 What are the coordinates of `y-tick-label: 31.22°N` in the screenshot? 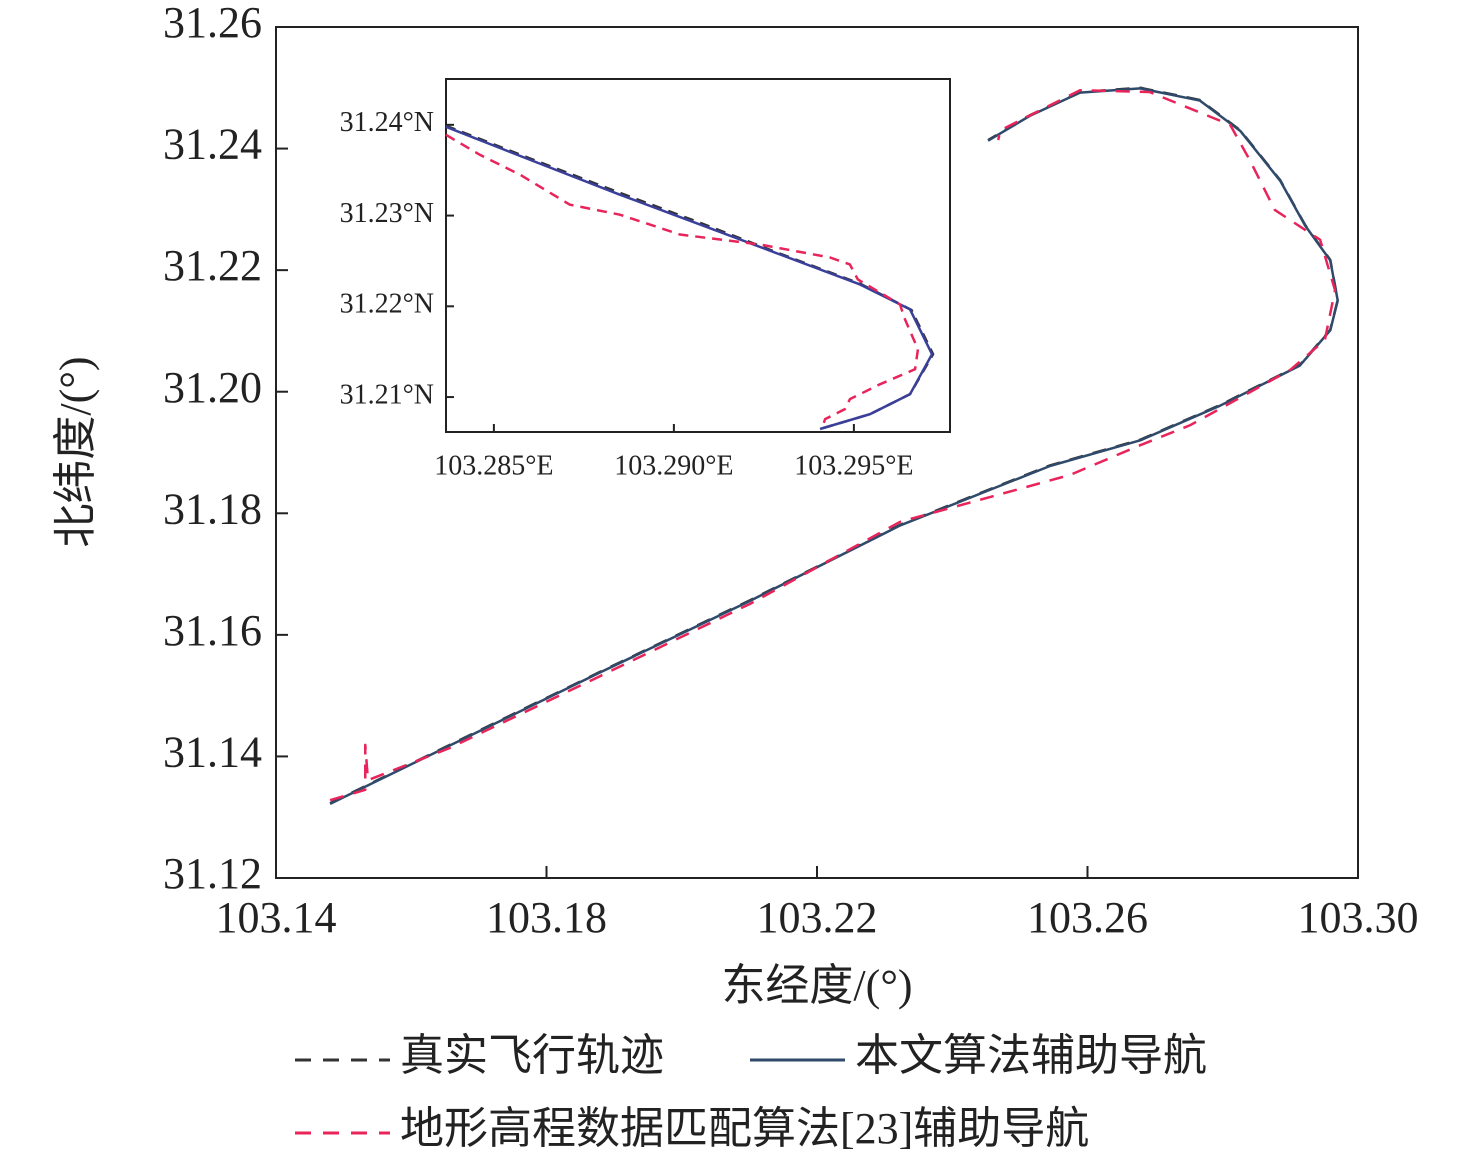 It's located at (387, 304).